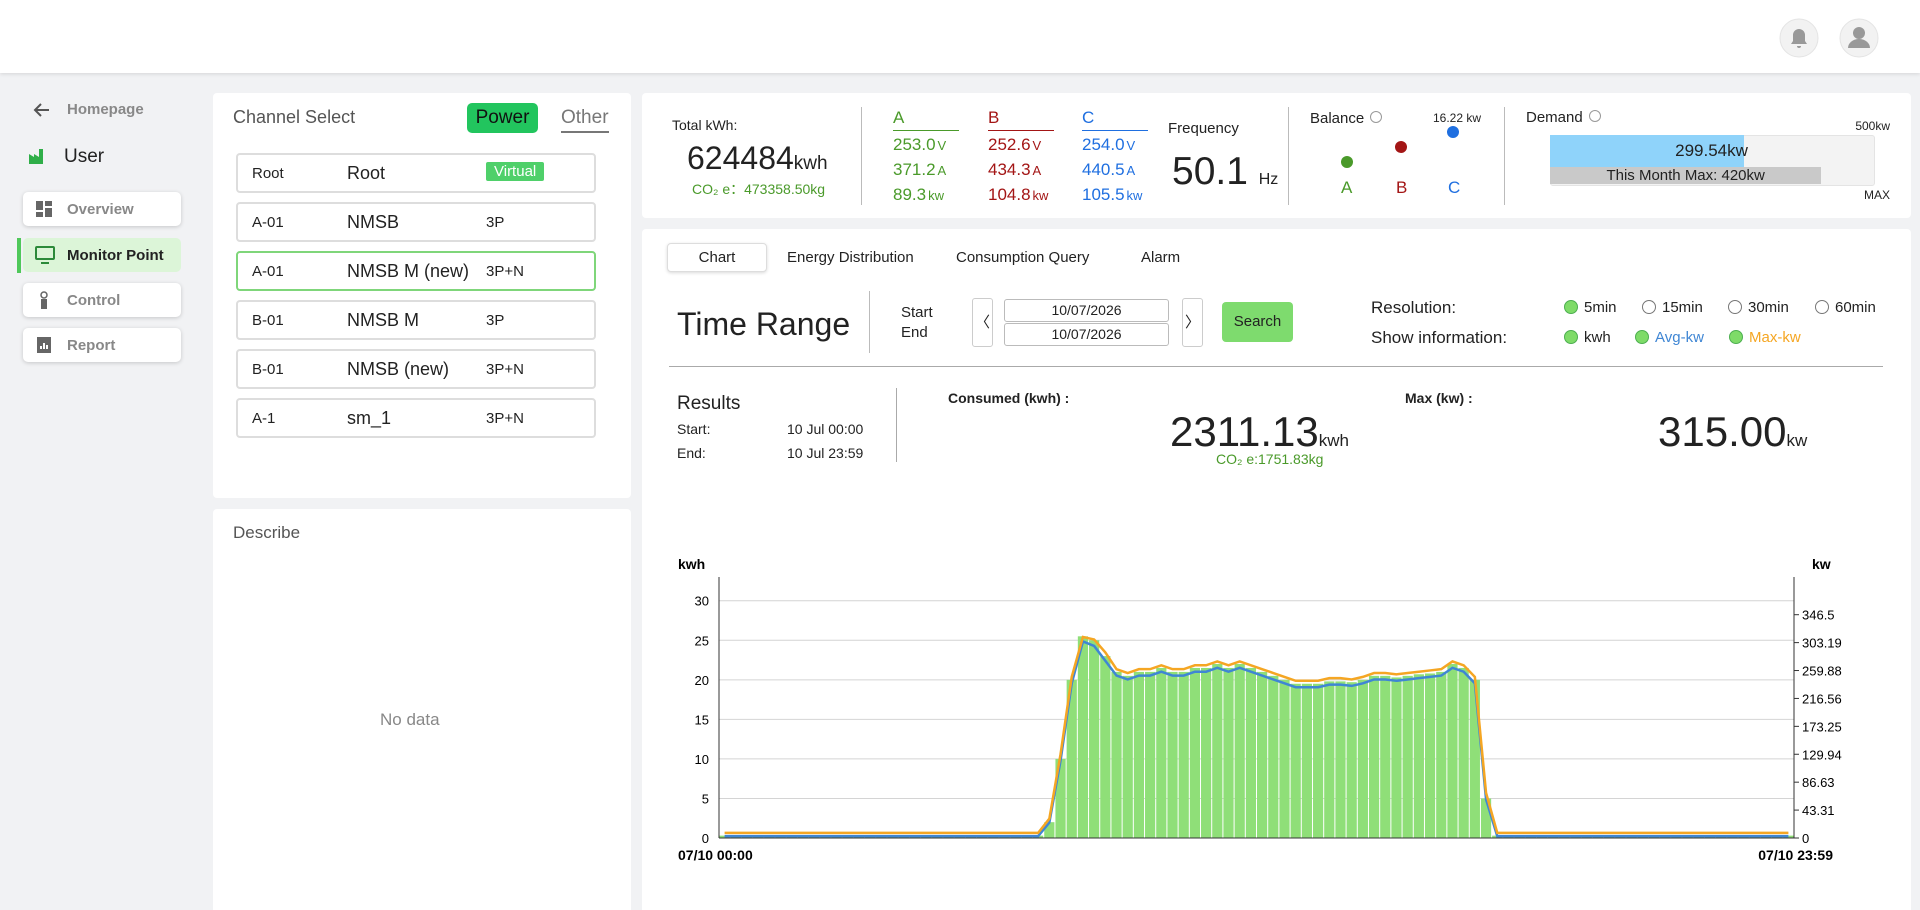 The image size is (1920, 910). I want to click on user-icon, so click(1859, 38).